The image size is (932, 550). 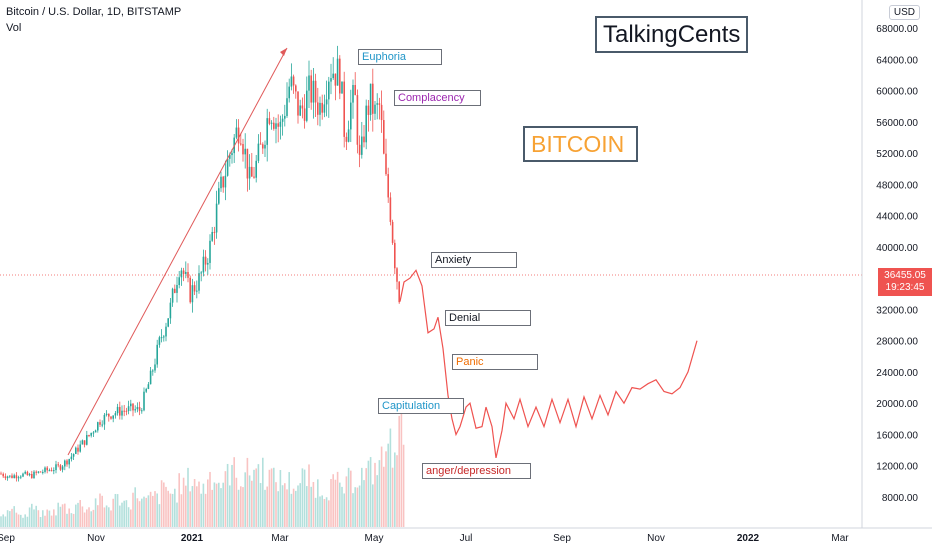 What do you see at coordinates (421, 406) in the screenshot?
I see `label-capitulation: Capitulation` at bounding box center [421, 406].